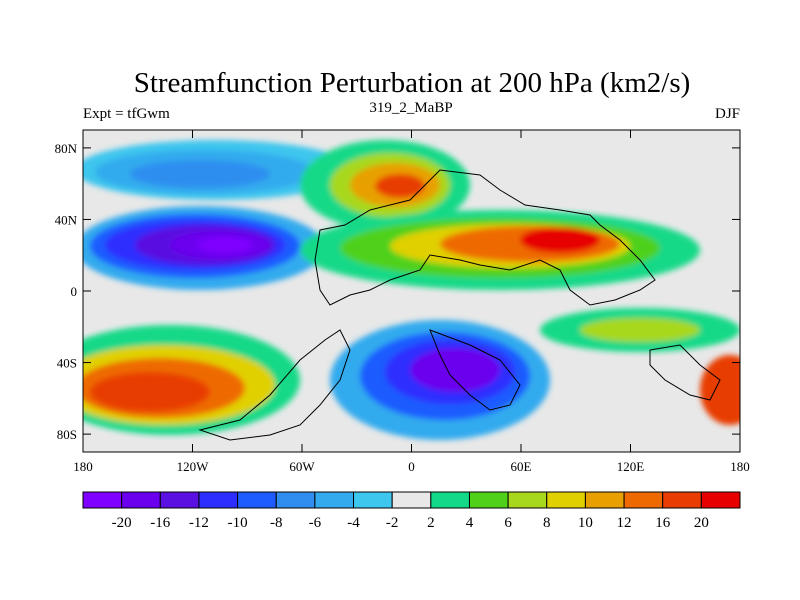 This screenshot has height=600, width=800. Describe the element at coordinates (392, 523) in the screenshot. I see `colorbar-label: -2` at that location.